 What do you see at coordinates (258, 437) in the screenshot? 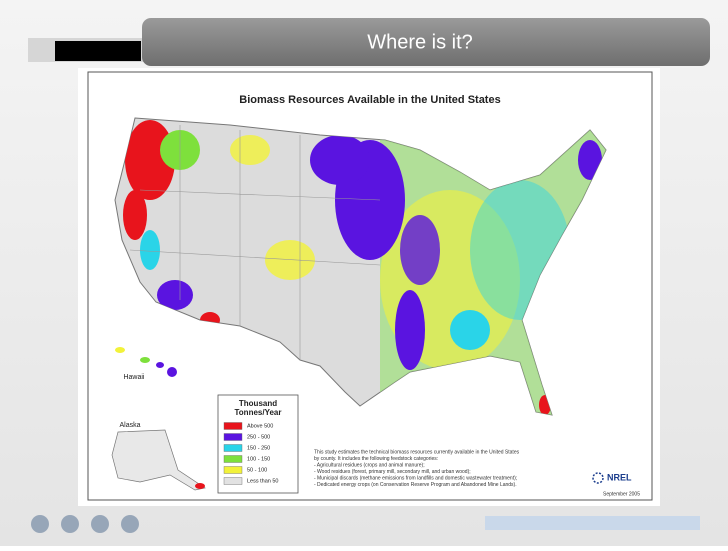
I see `legend-label: 250 - 500` at bounding box center [258, 437].